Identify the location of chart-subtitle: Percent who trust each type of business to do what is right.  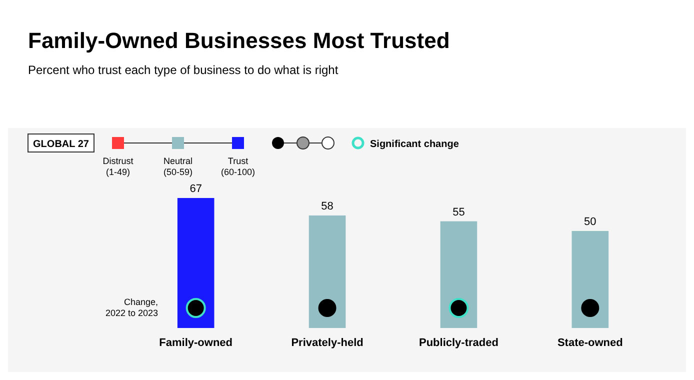
(183, 70).